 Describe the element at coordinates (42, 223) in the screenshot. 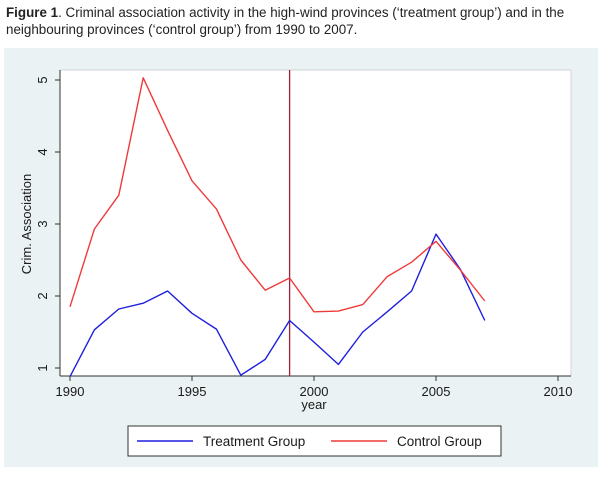

I see `y-tick-label: 3` at that location.